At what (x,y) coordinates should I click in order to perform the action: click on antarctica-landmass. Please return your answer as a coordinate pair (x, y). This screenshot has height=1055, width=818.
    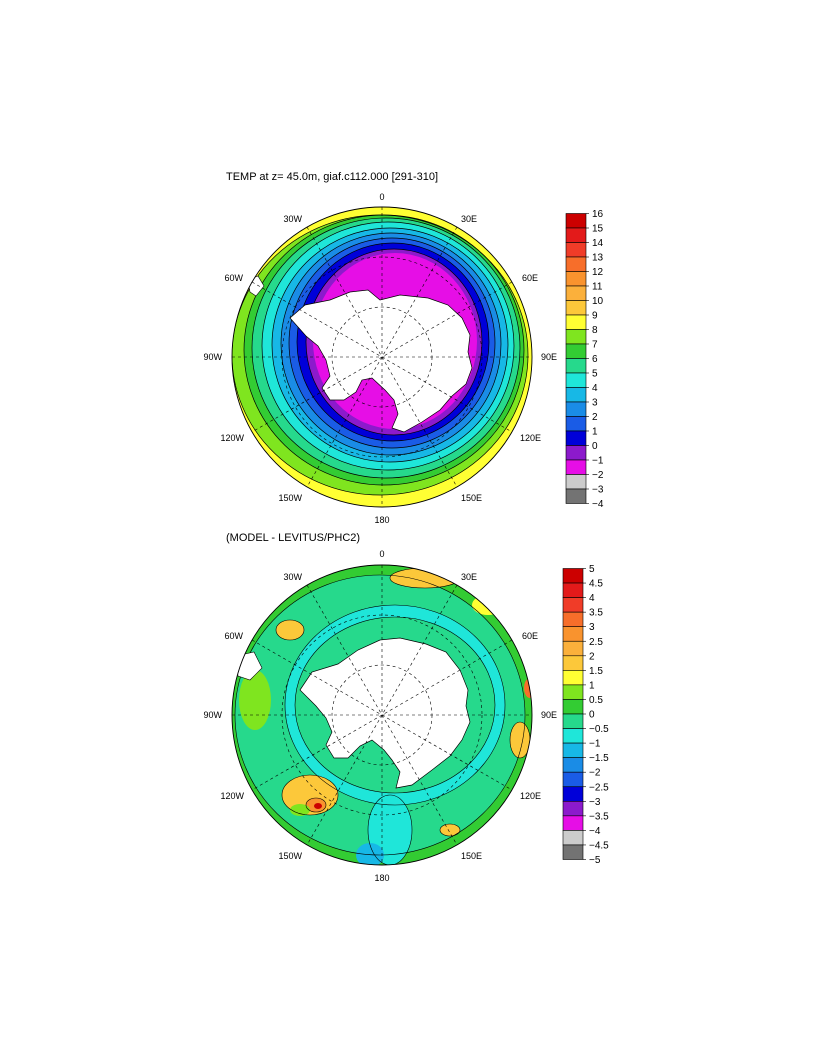
    Looking at the image, I should click on (381, 361).